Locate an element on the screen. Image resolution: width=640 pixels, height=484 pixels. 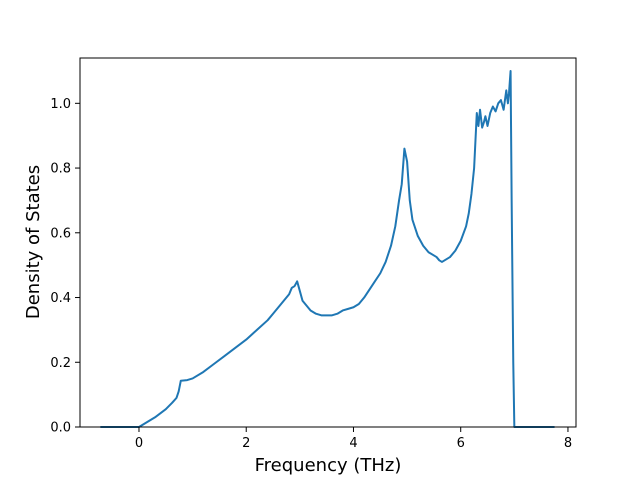
x-tick-label: 4 is located at coordinates (353, 443).